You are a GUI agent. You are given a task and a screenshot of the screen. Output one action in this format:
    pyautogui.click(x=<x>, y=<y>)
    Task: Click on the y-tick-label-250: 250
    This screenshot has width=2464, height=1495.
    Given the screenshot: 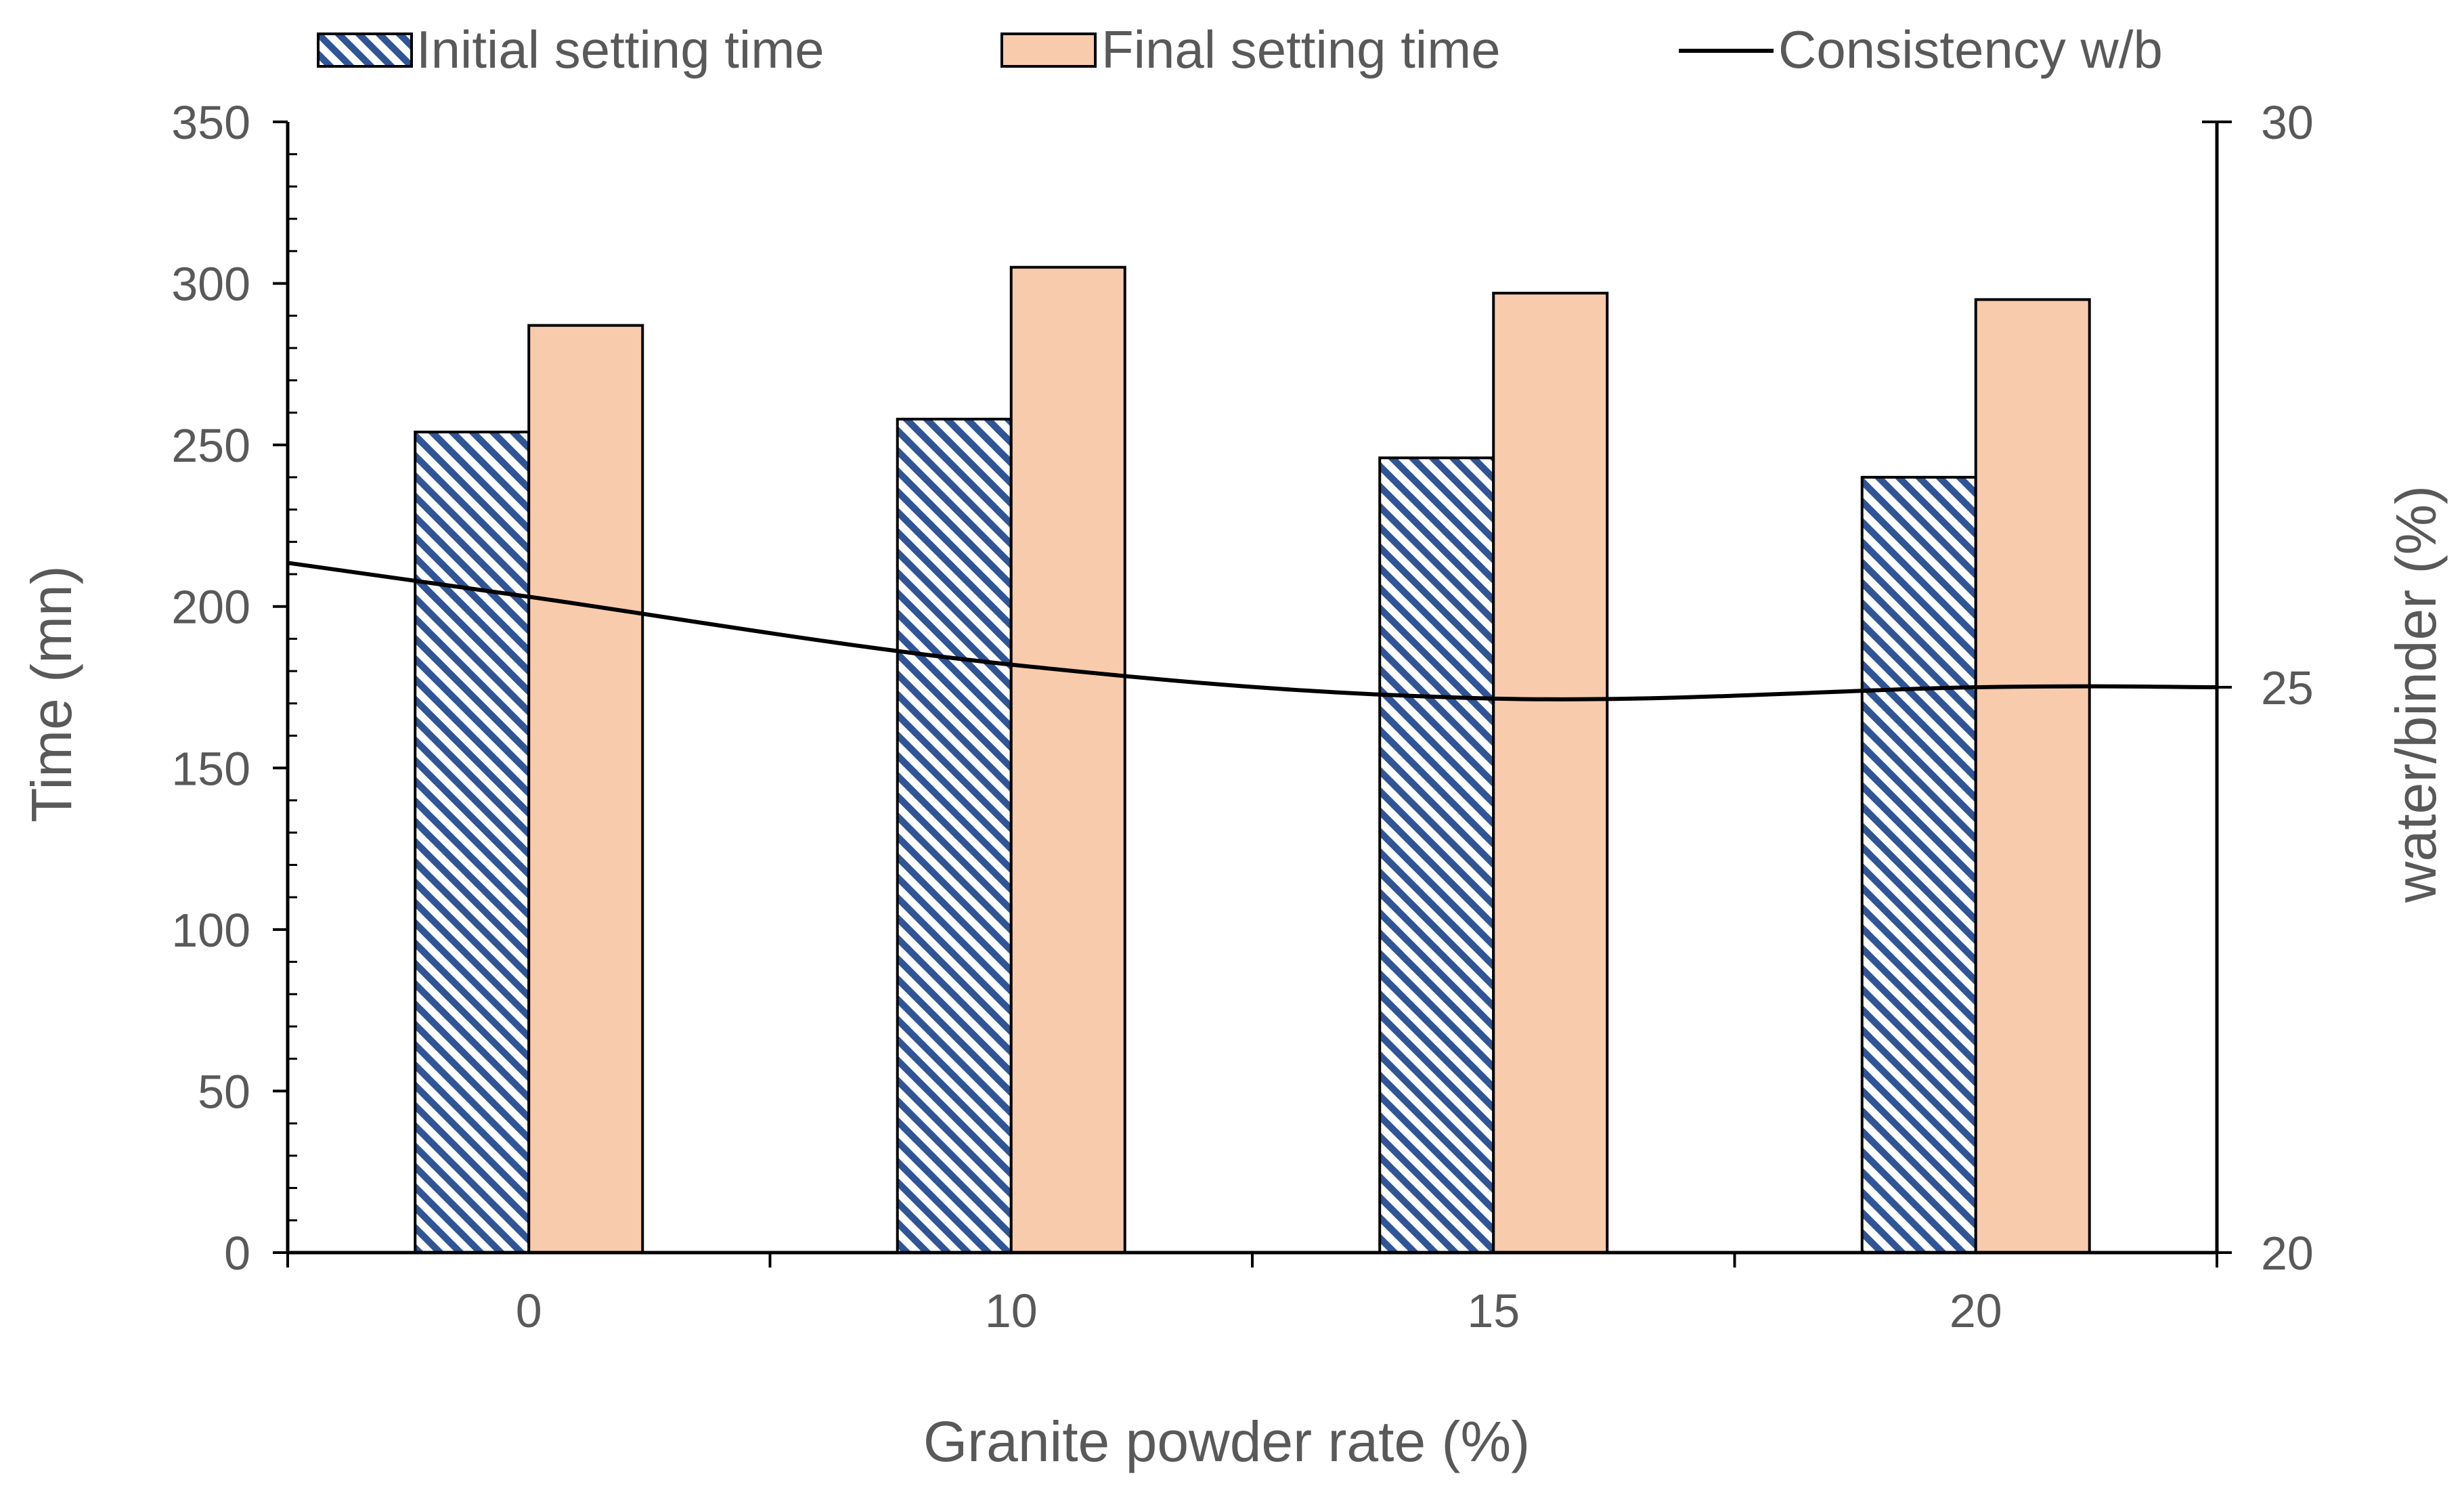 What is the action you would take?
    pyautogui.click(x=211, y=445)
    